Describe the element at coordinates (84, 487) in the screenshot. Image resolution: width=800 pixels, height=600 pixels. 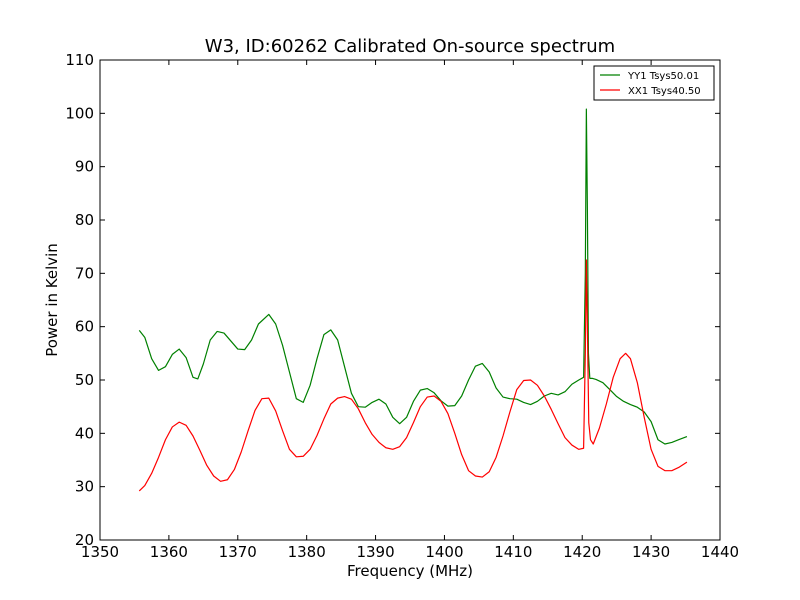
I see `y-tick-label: 30` at that location.